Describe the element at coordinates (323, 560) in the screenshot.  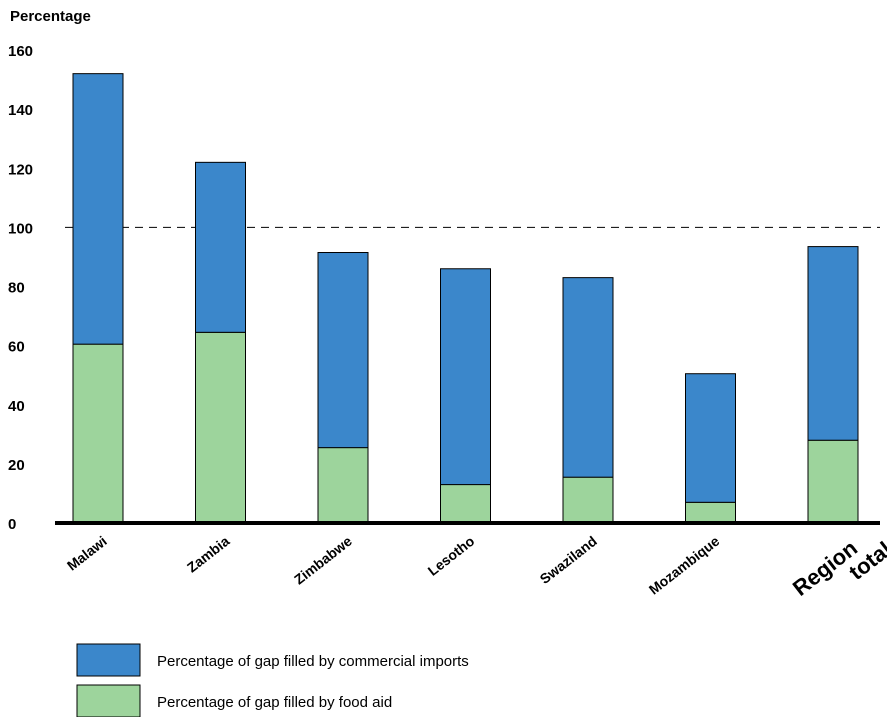
I see `category-label: Zimbabwe` at that location.